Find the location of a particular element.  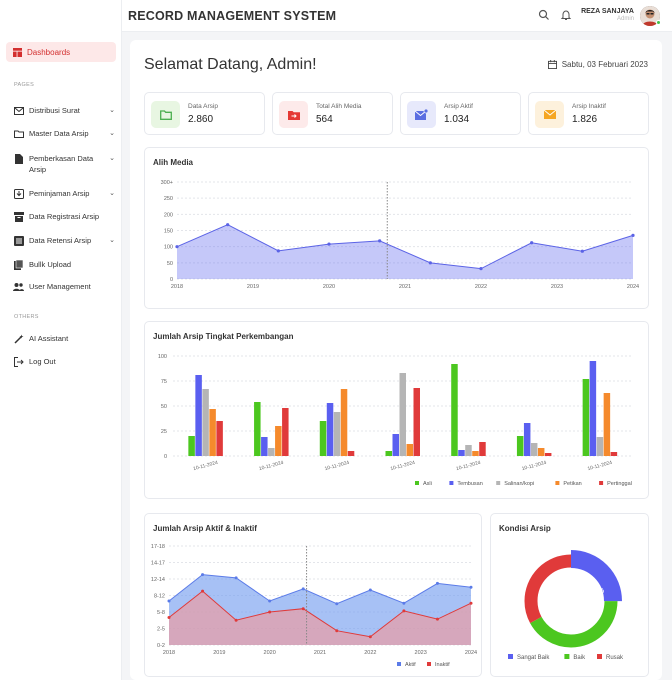

logout-icon is located at coordinates (18, 361).